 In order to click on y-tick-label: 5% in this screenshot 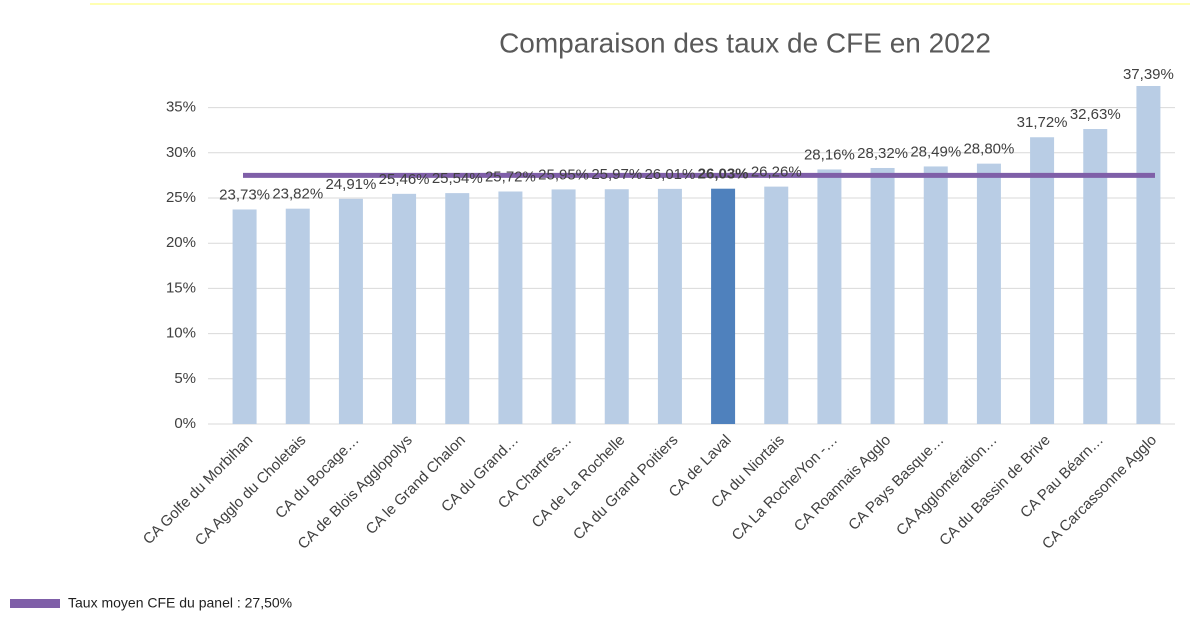, I will do `click(185, 378)`.